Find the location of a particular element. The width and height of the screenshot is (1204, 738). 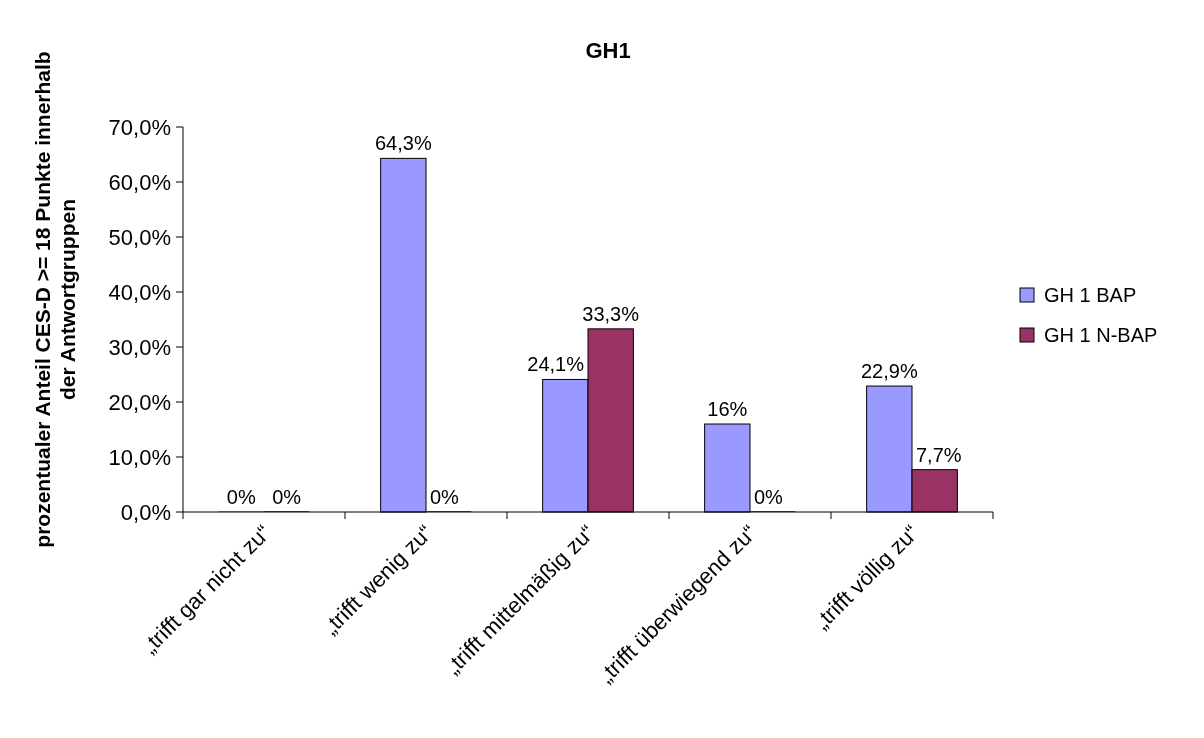

y-tick-label: 50,0% is located at coordinates (139, 237).